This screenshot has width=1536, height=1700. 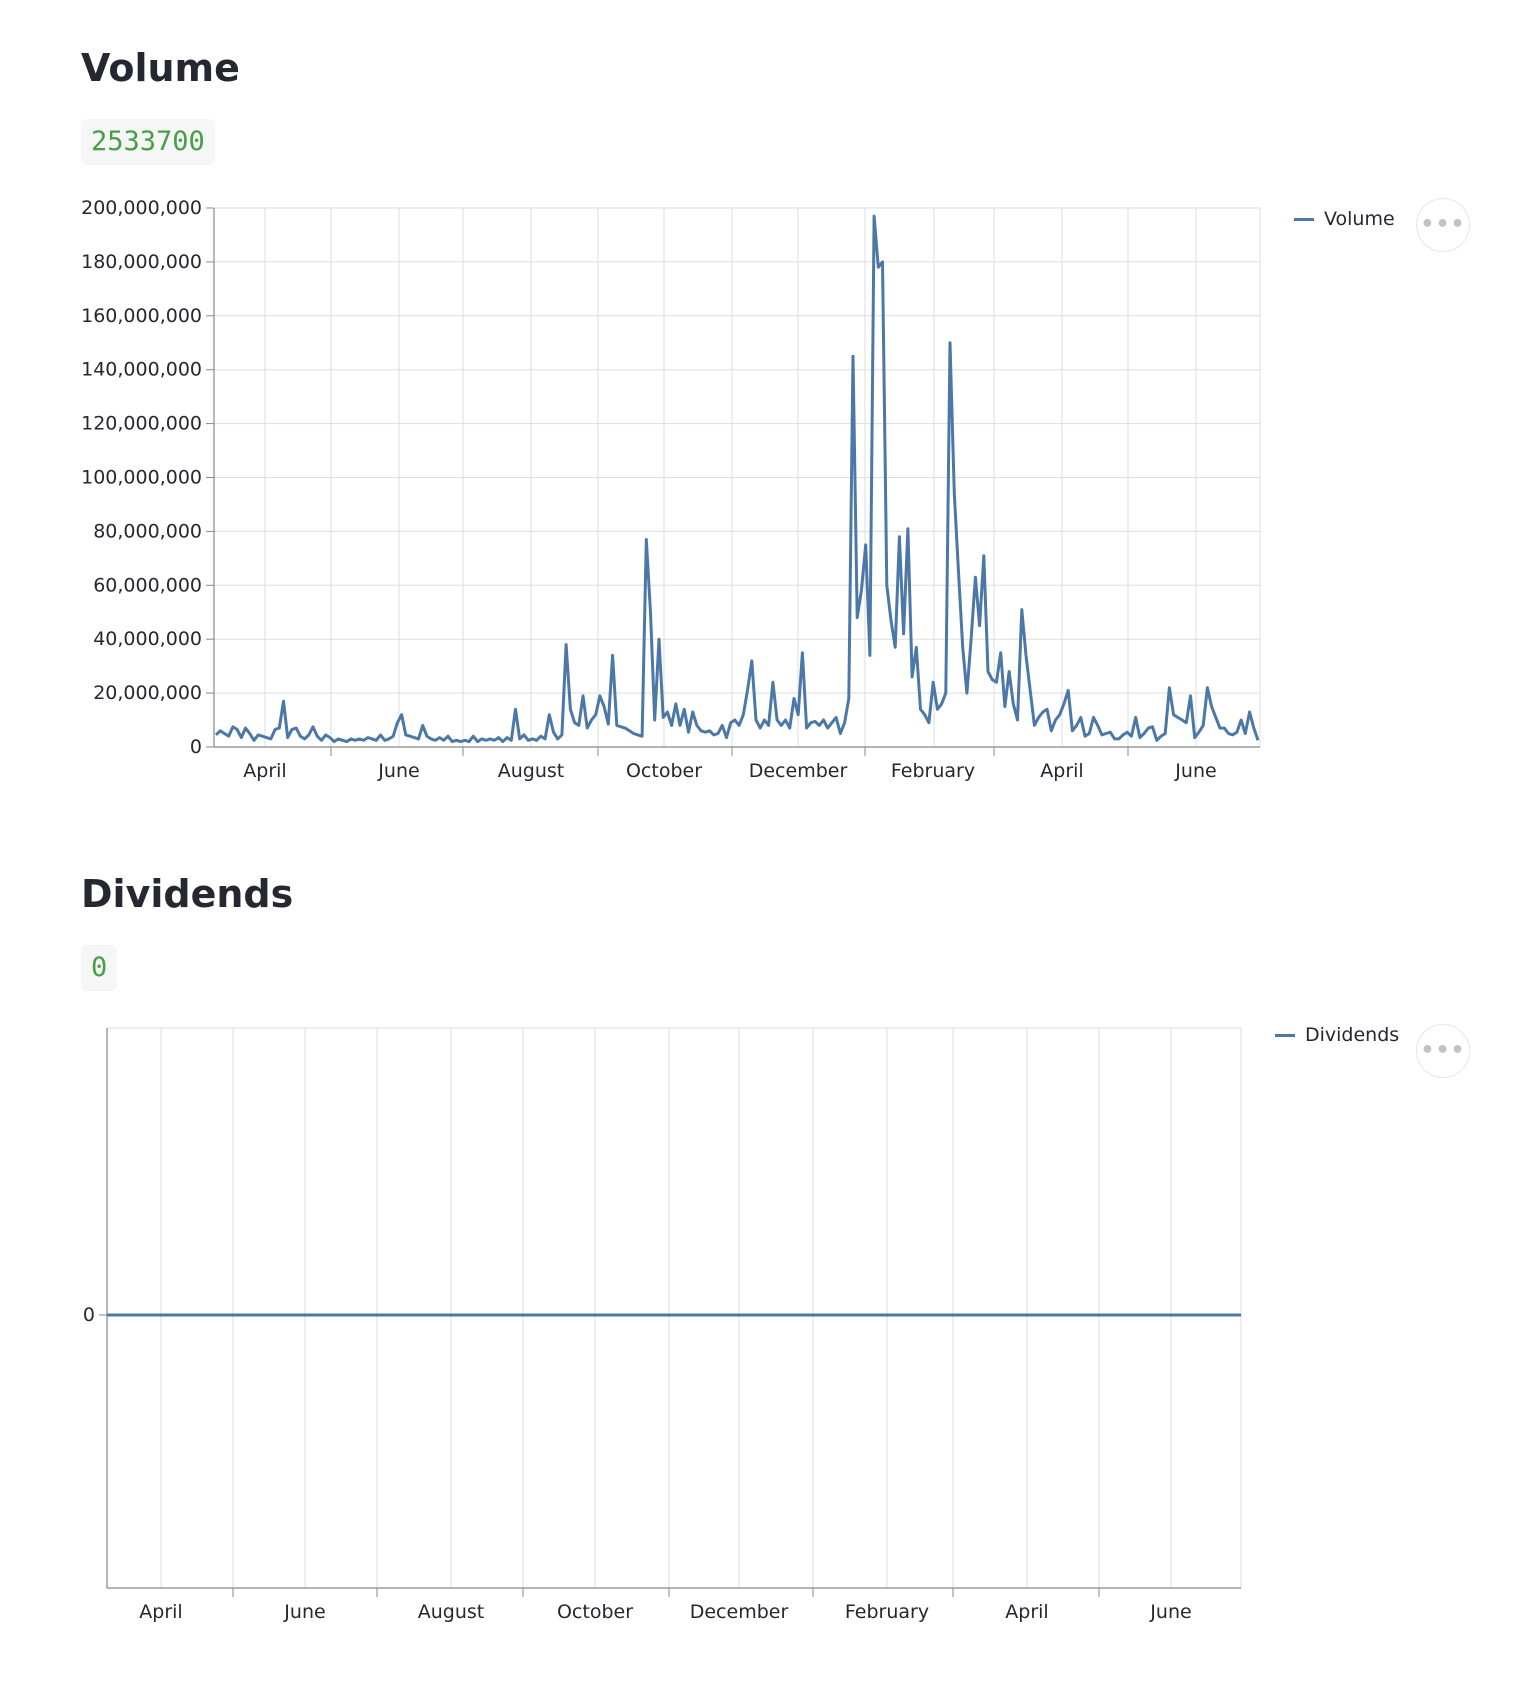 I want to click on y-tick-label: 80,000,000, so click(x=147, y=531).